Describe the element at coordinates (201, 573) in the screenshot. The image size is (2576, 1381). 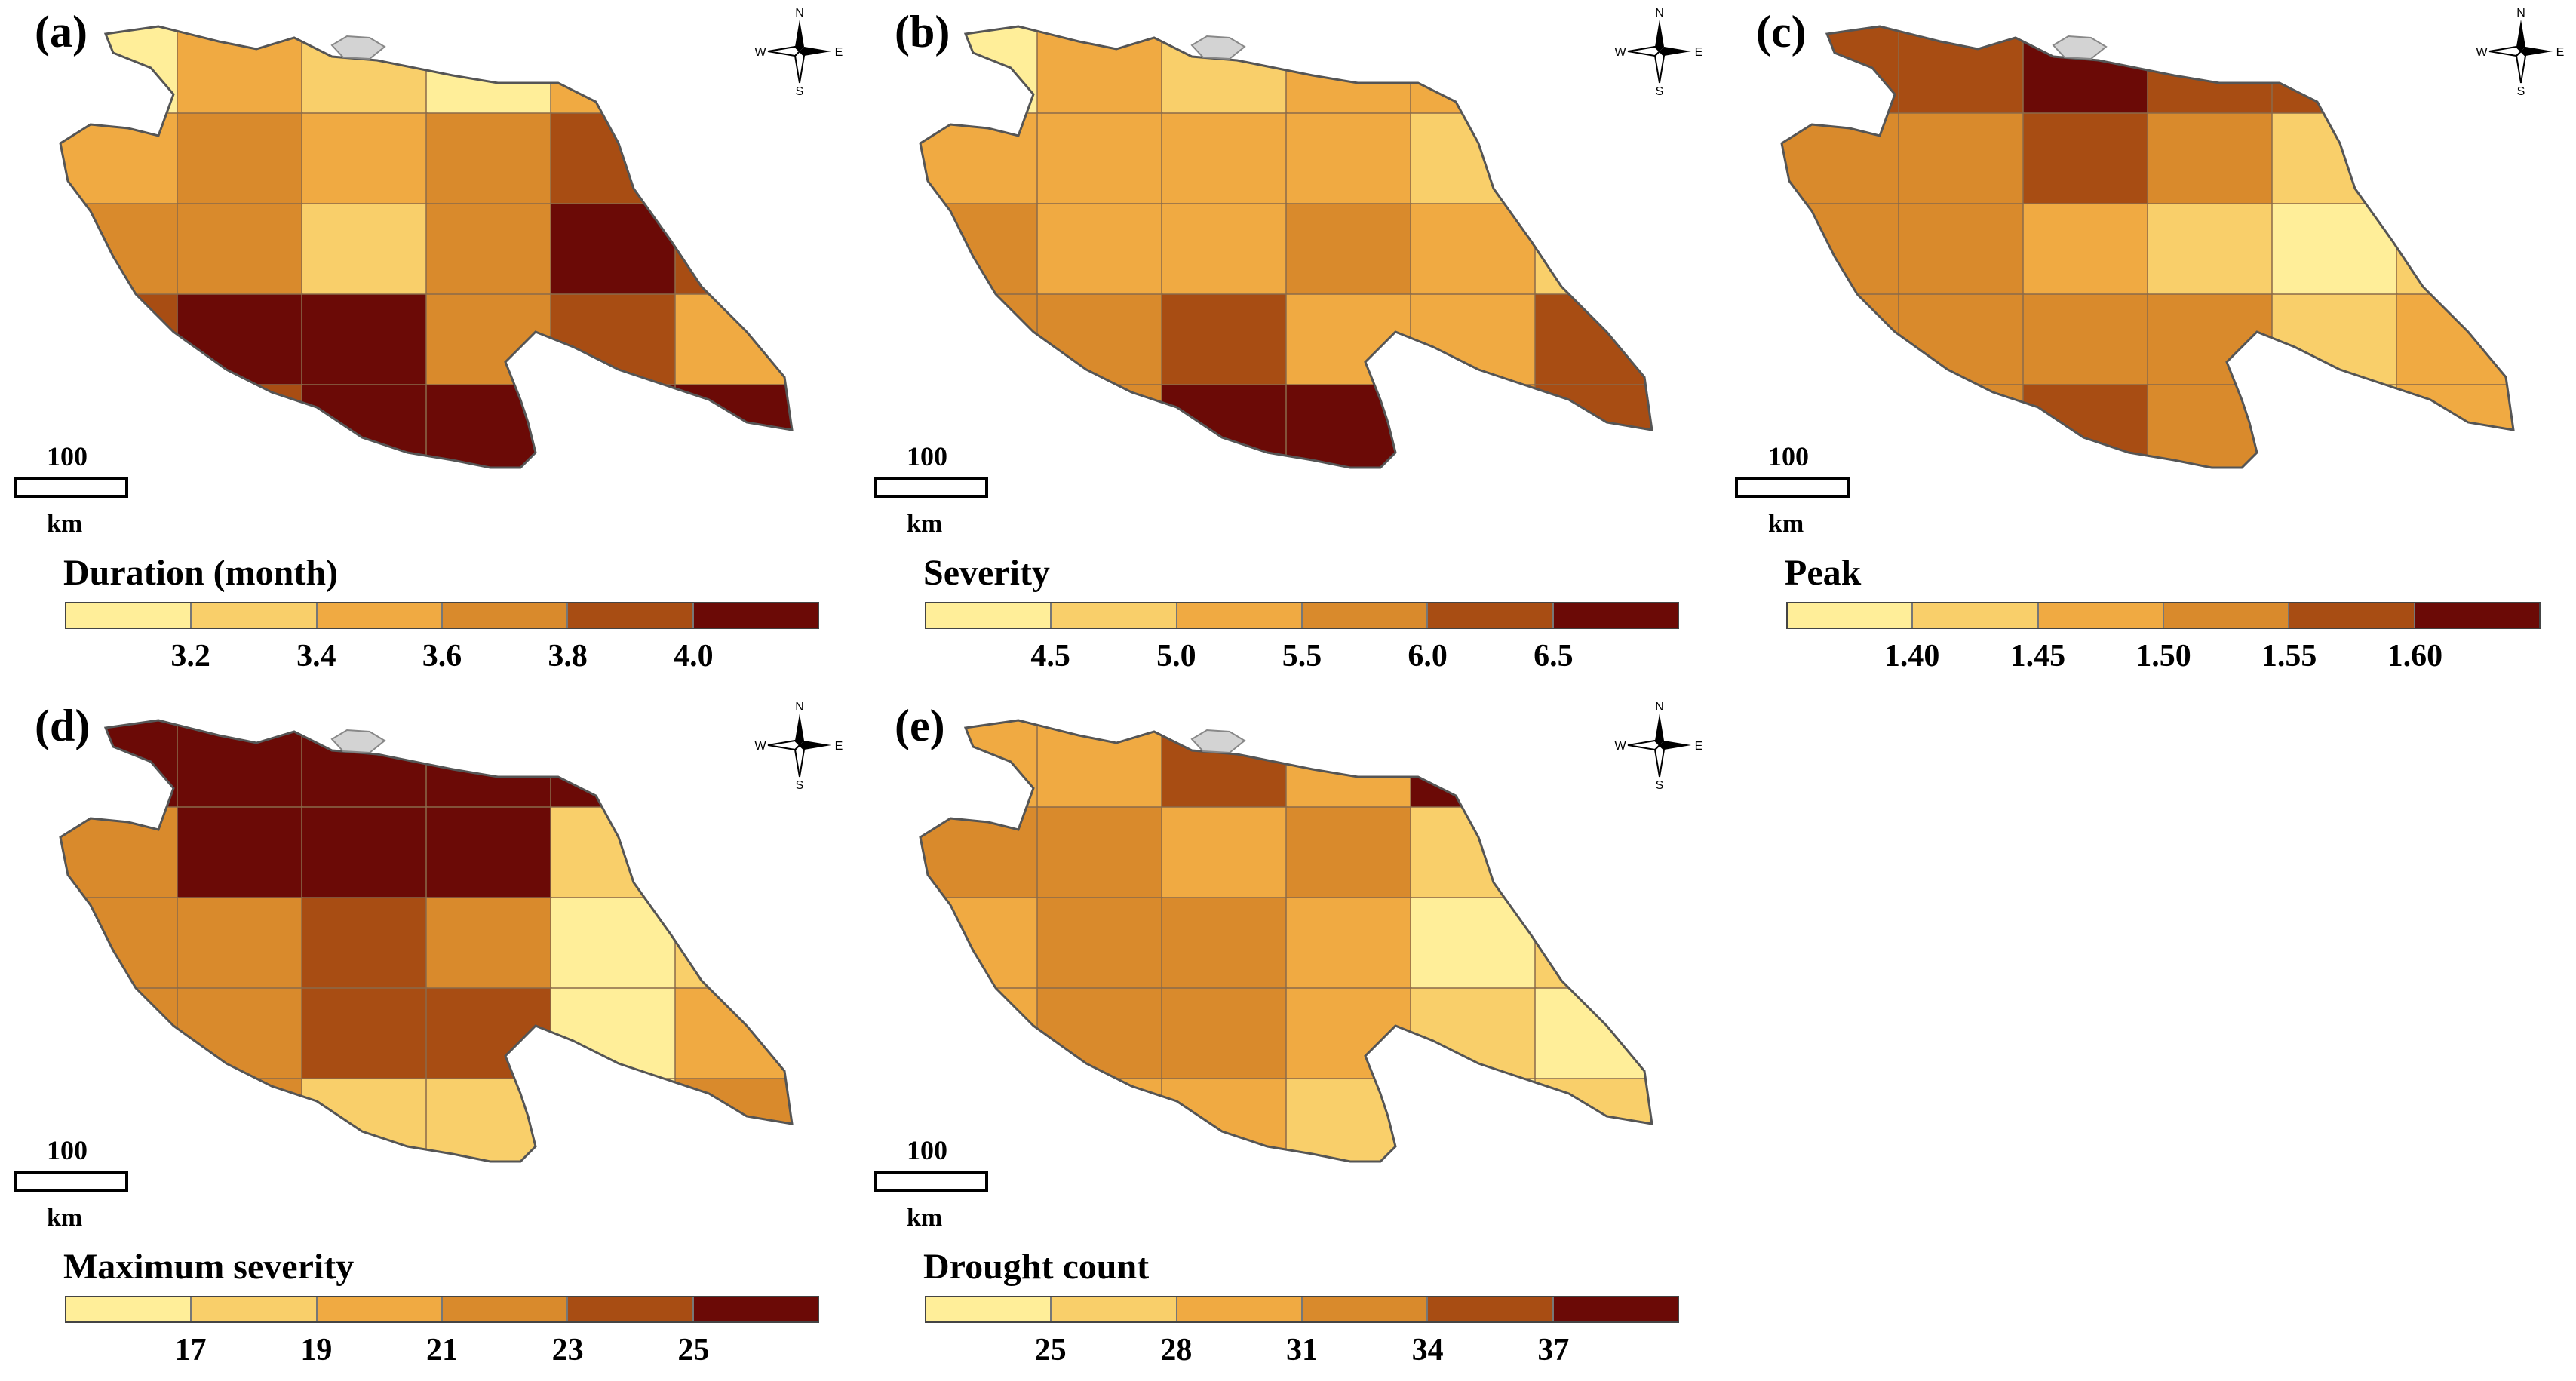
I see `legend-title: Duration (month)` at that location.